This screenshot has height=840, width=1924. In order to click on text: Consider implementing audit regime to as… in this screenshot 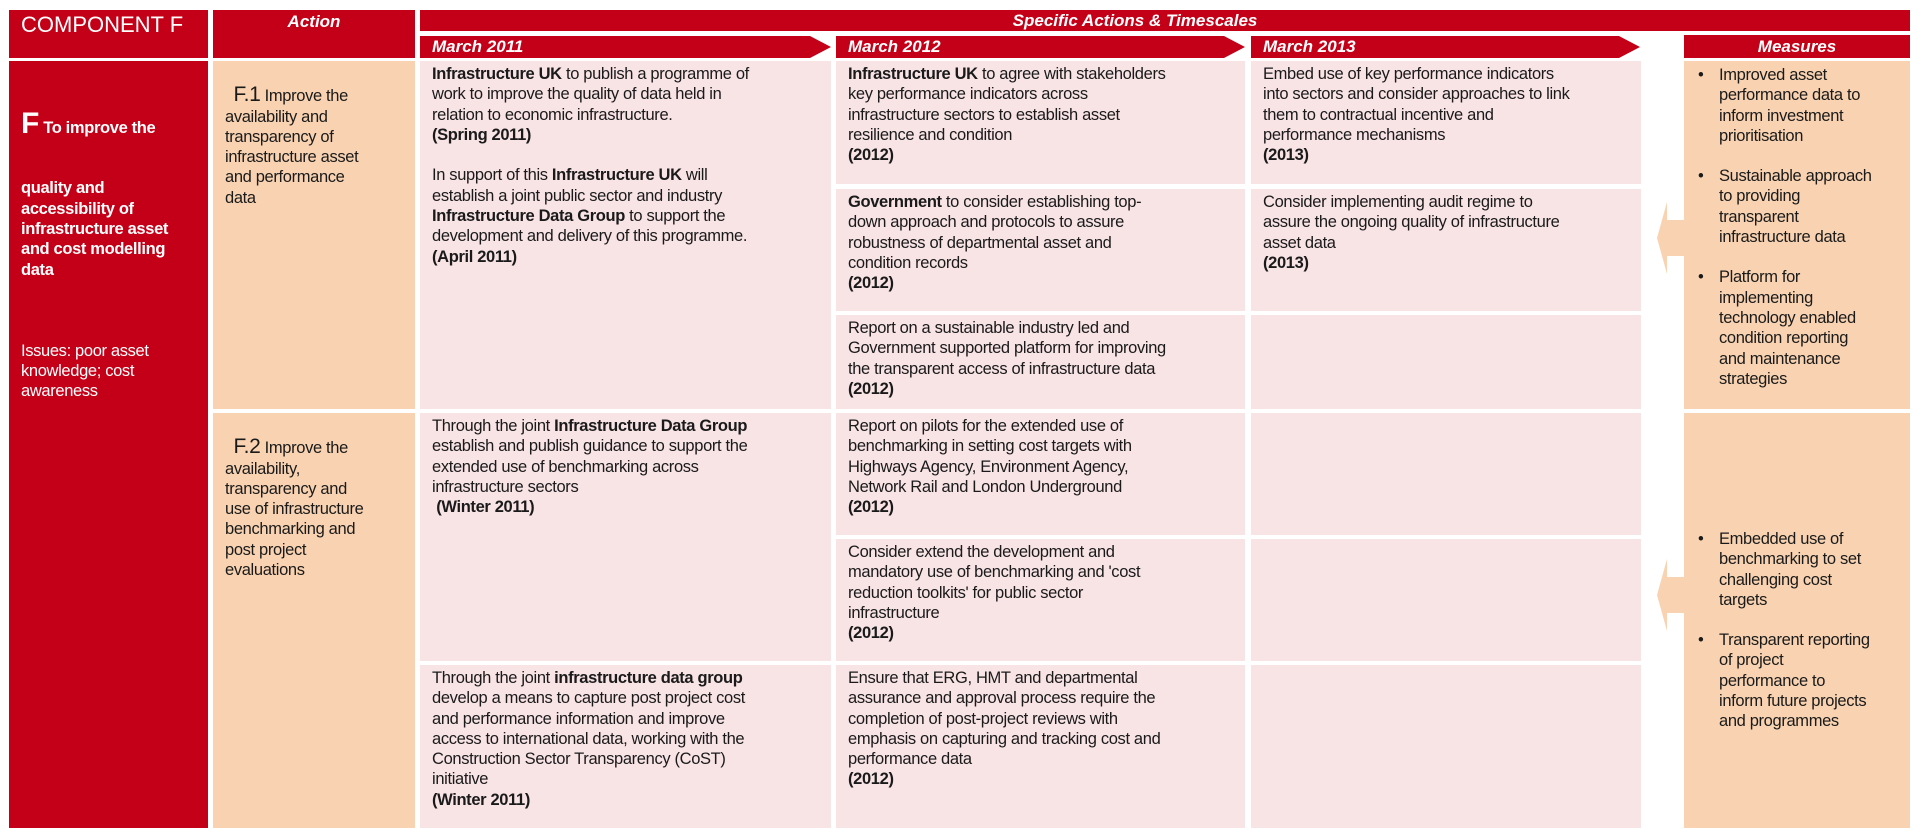, I will do `click(1411, 222)`.